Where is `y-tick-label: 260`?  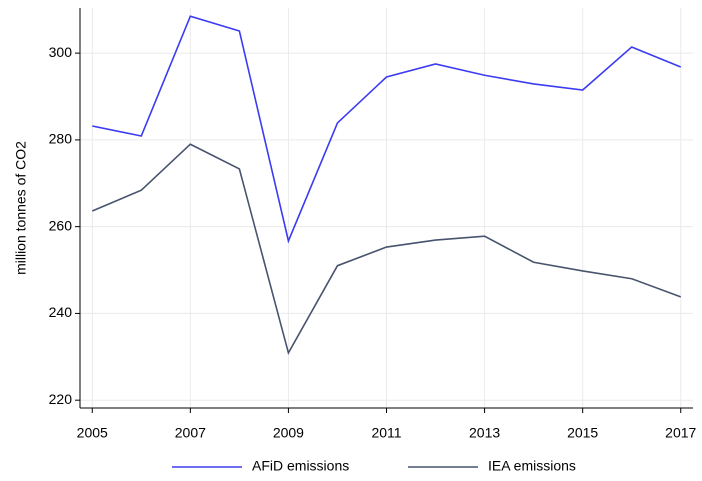
y-tick-label: 260 is located at coordinates (61, 225).